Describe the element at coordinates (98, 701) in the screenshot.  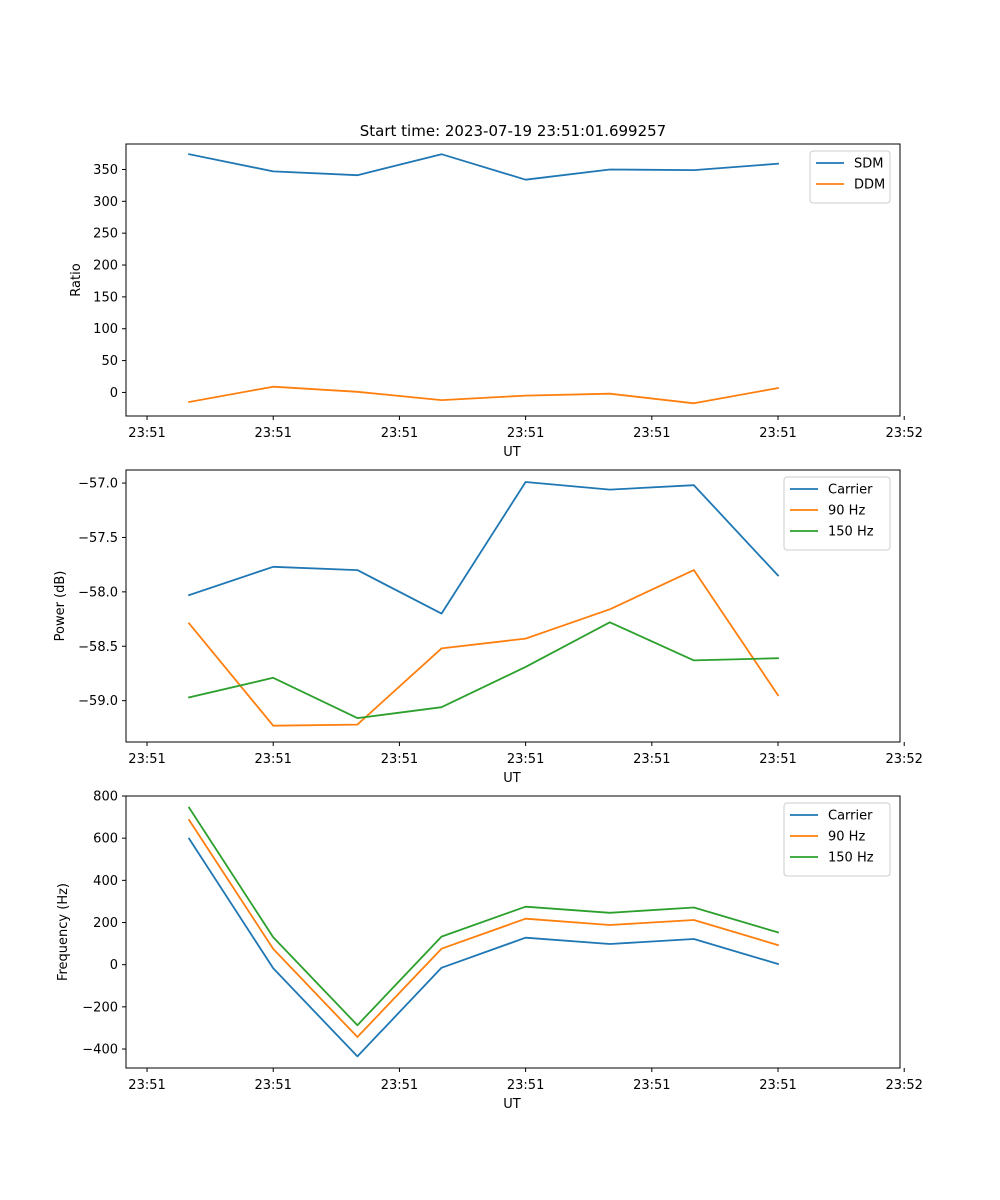
I see `y-tick-label: −59.0` at that location.